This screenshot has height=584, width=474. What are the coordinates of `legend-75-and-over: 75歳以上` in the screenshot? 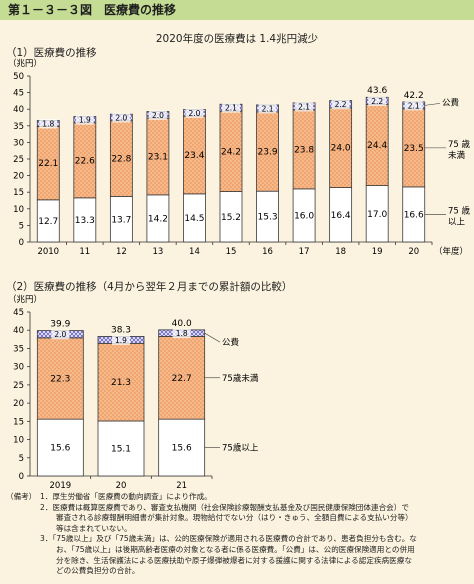 It's located at (240, 448).